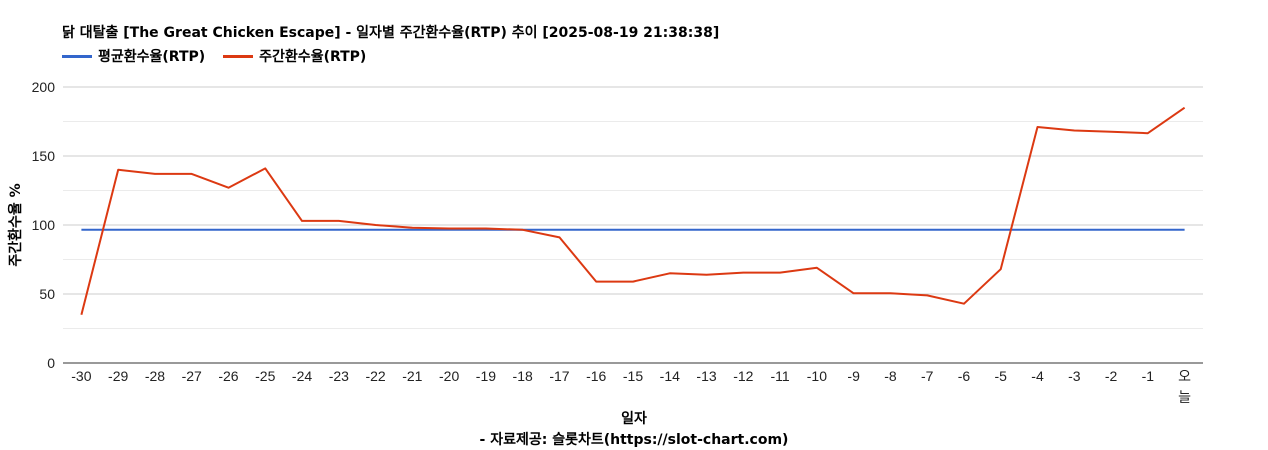 The width and height of the screenshot is (1268, 450). What do you see at coordinates (634, 419) in the screenshot?
I see `x-axis-title: 일자` at bounding box center [634, 419].